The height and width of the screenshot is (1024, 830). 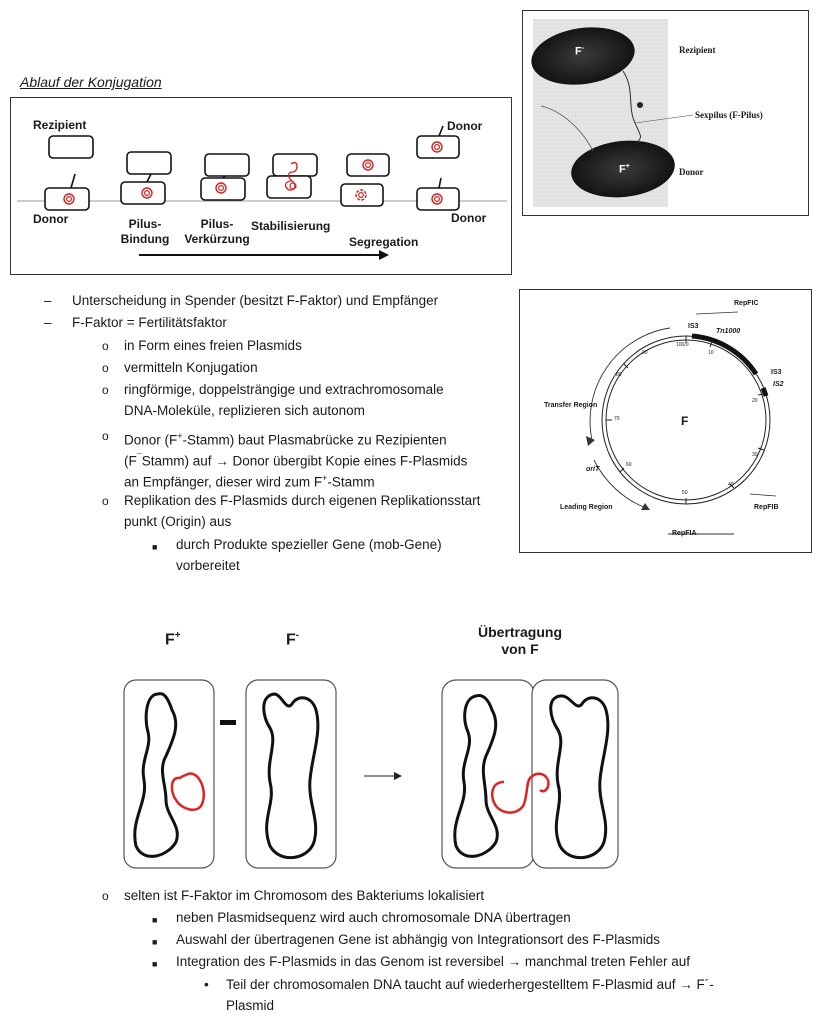 What do you see at coordinates (617, 419) in the screenshot?
I see `plasmid-tick-70: 70` at bounding box center [617, 419].